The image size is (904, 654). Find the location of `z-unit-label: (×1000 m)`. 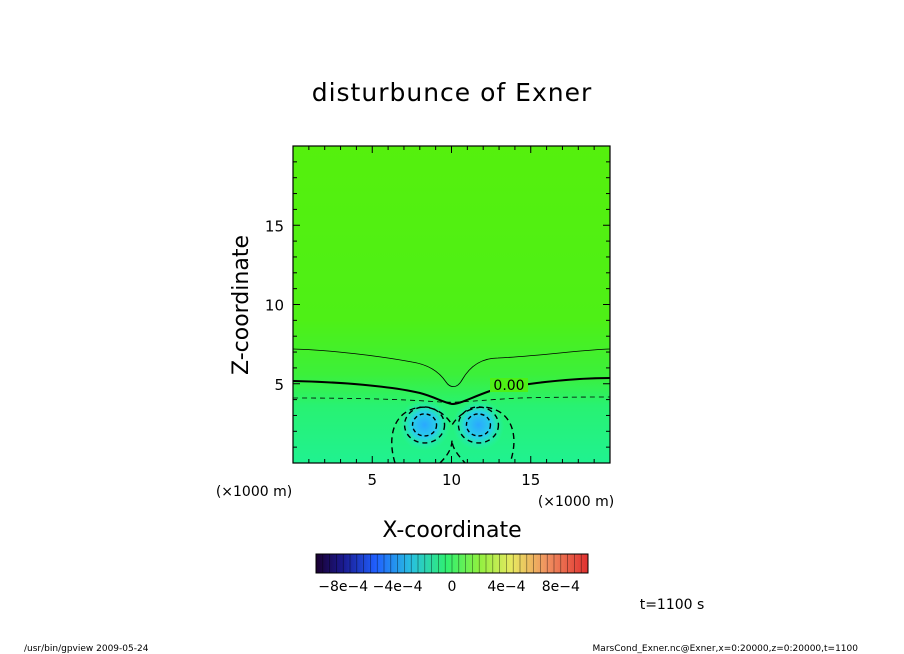

z-unit-label: (×1000 m) is located at coordinates (254, 492).